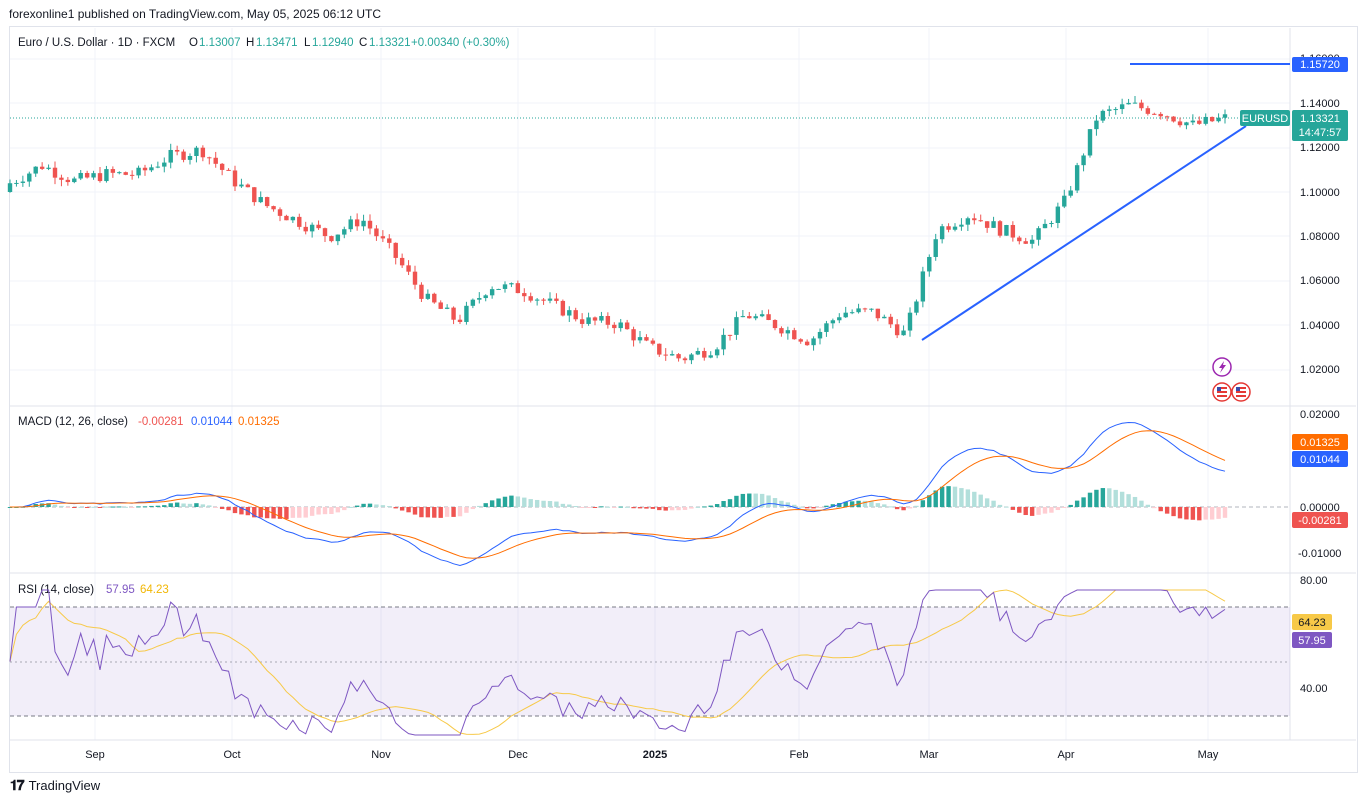  Describe the element at coordinates (1265, 118) in the screenshot. I see `symbol-tag: EURUSD` at that location.